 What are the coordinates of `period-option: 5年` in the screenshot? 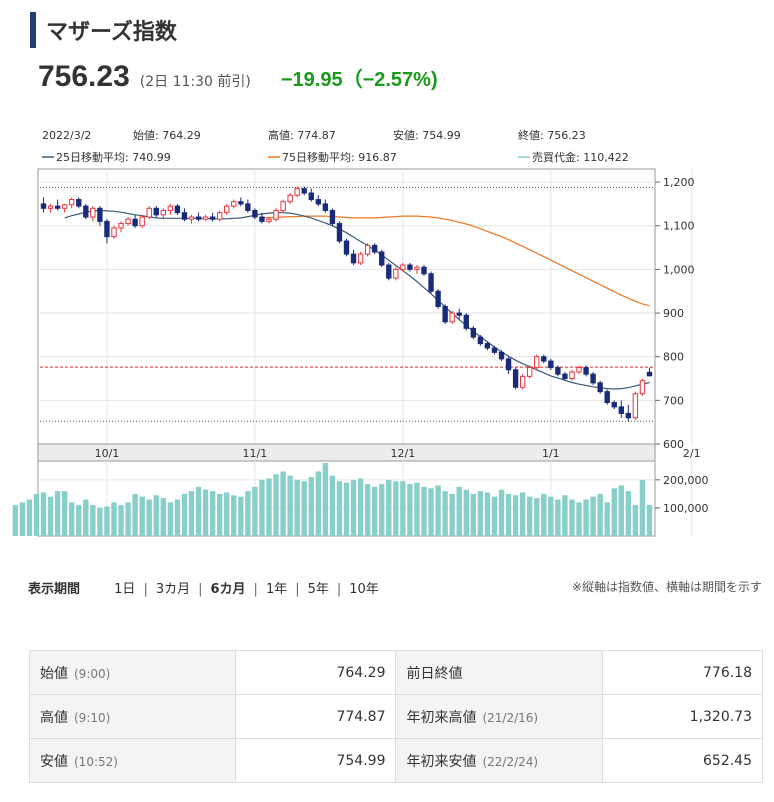 It's located at (318, 589).